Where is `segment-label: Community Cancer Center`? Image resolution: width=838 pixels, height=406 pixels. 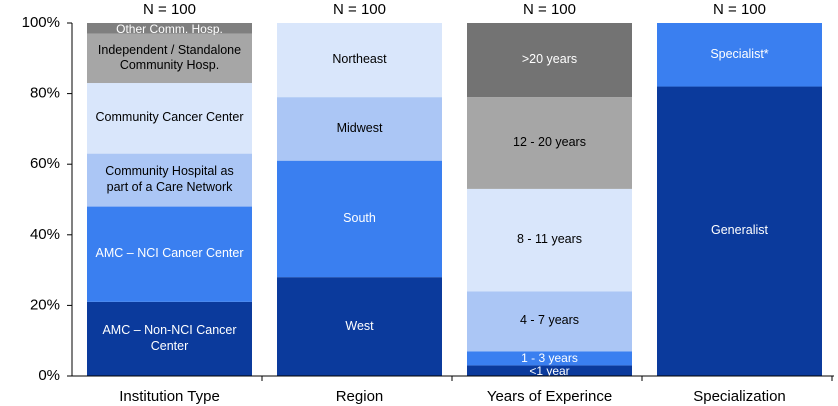 segment-label: Community Cancer Center is located at coordinates (169, 117).